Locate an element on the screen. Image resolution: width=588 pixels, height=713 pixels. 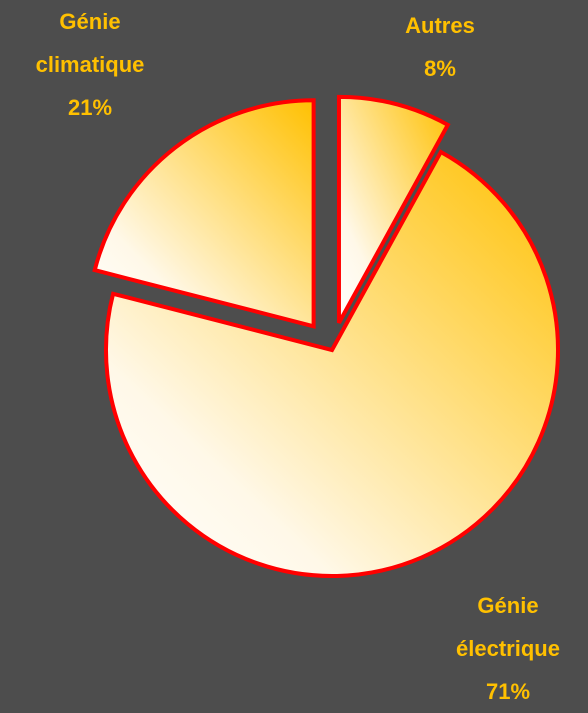
value-label: 21% is located at coordinates (90, 107).